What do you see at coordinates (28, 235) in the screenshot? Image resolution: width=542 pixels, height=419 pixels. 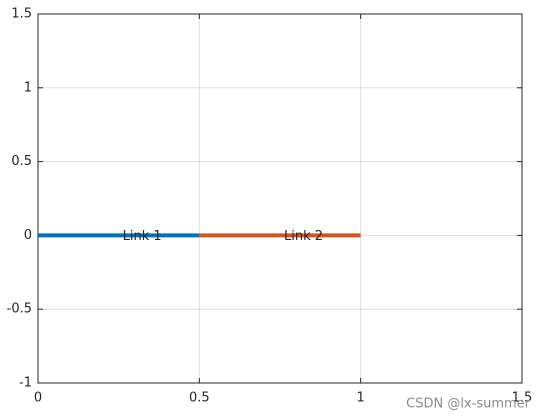 I see `y-tick-label: 0` at bounding box center [28, 235].